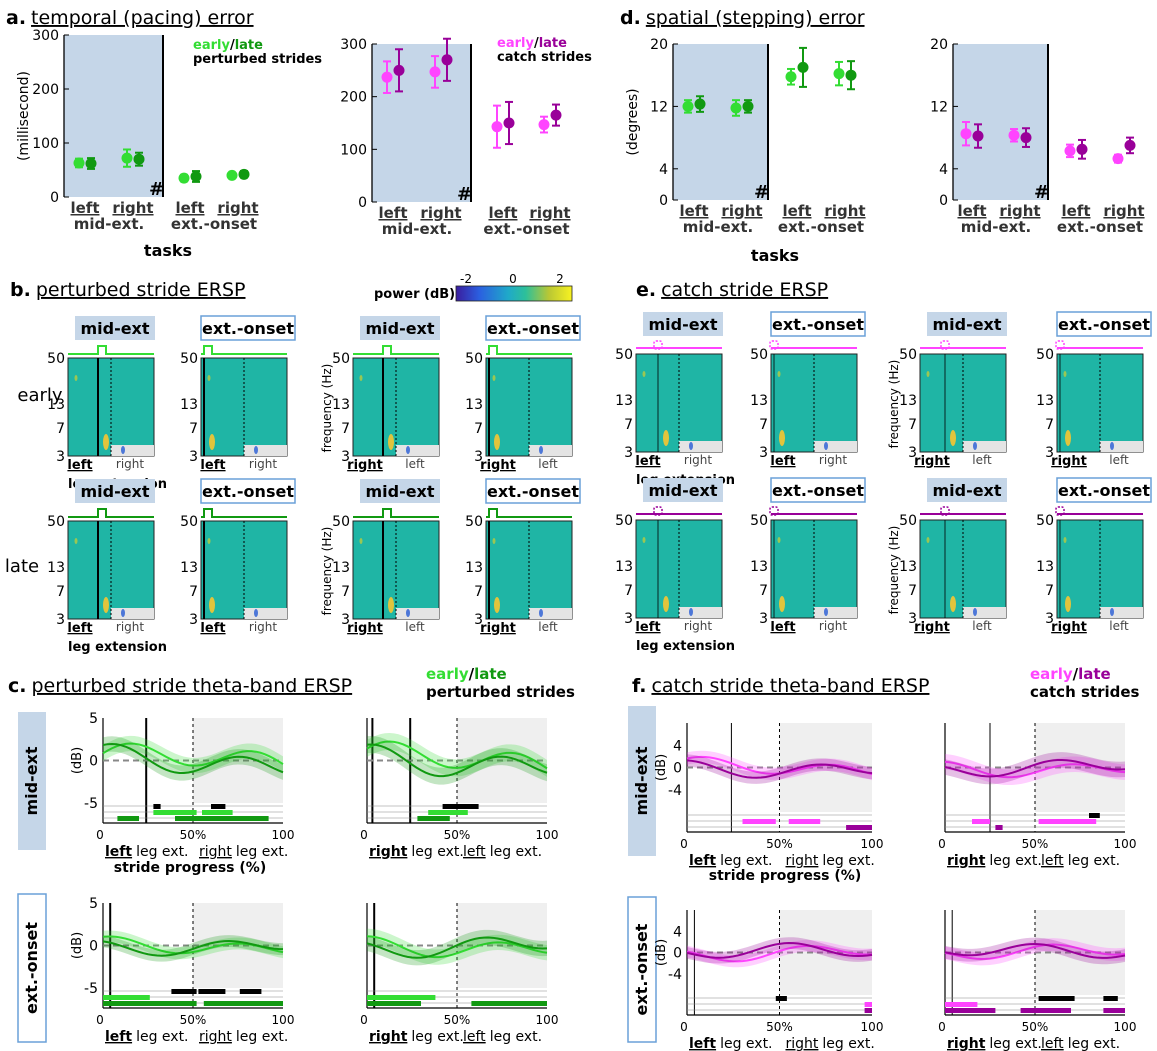 The image size is (1157, 1051). What do you see at coordinates (17, 686) in the screenshot?
I see `panel-c-letter: c.` at bounding box center [17, 686].